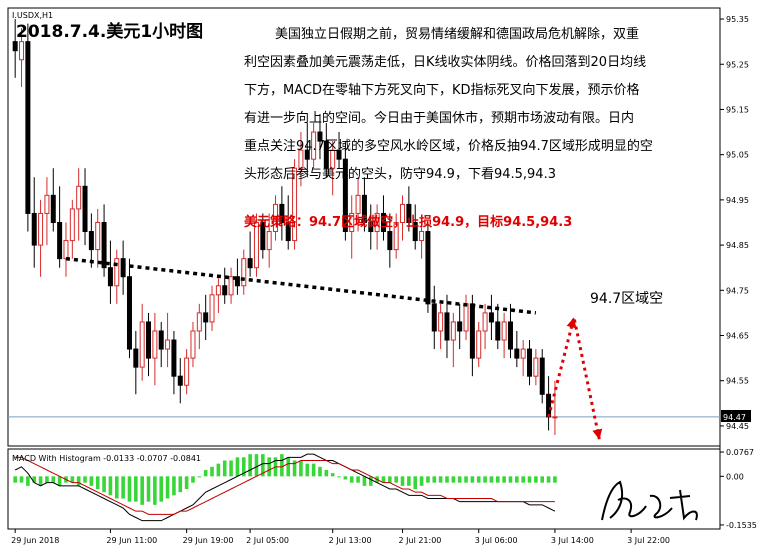  I want to click on resistance-trendline, so click(301, 285).